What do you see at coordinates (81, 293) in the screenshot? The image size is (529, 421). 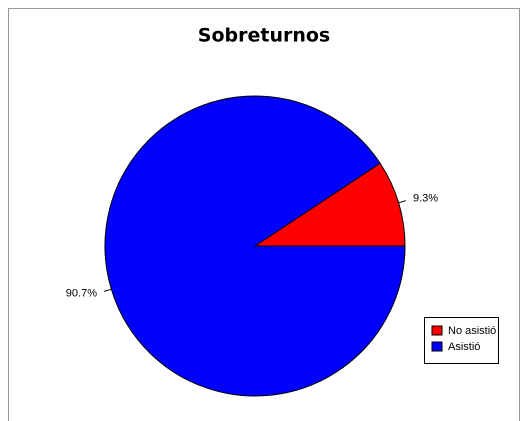 I see `slice-label: 90.7%` at bounding box center [81, 293].